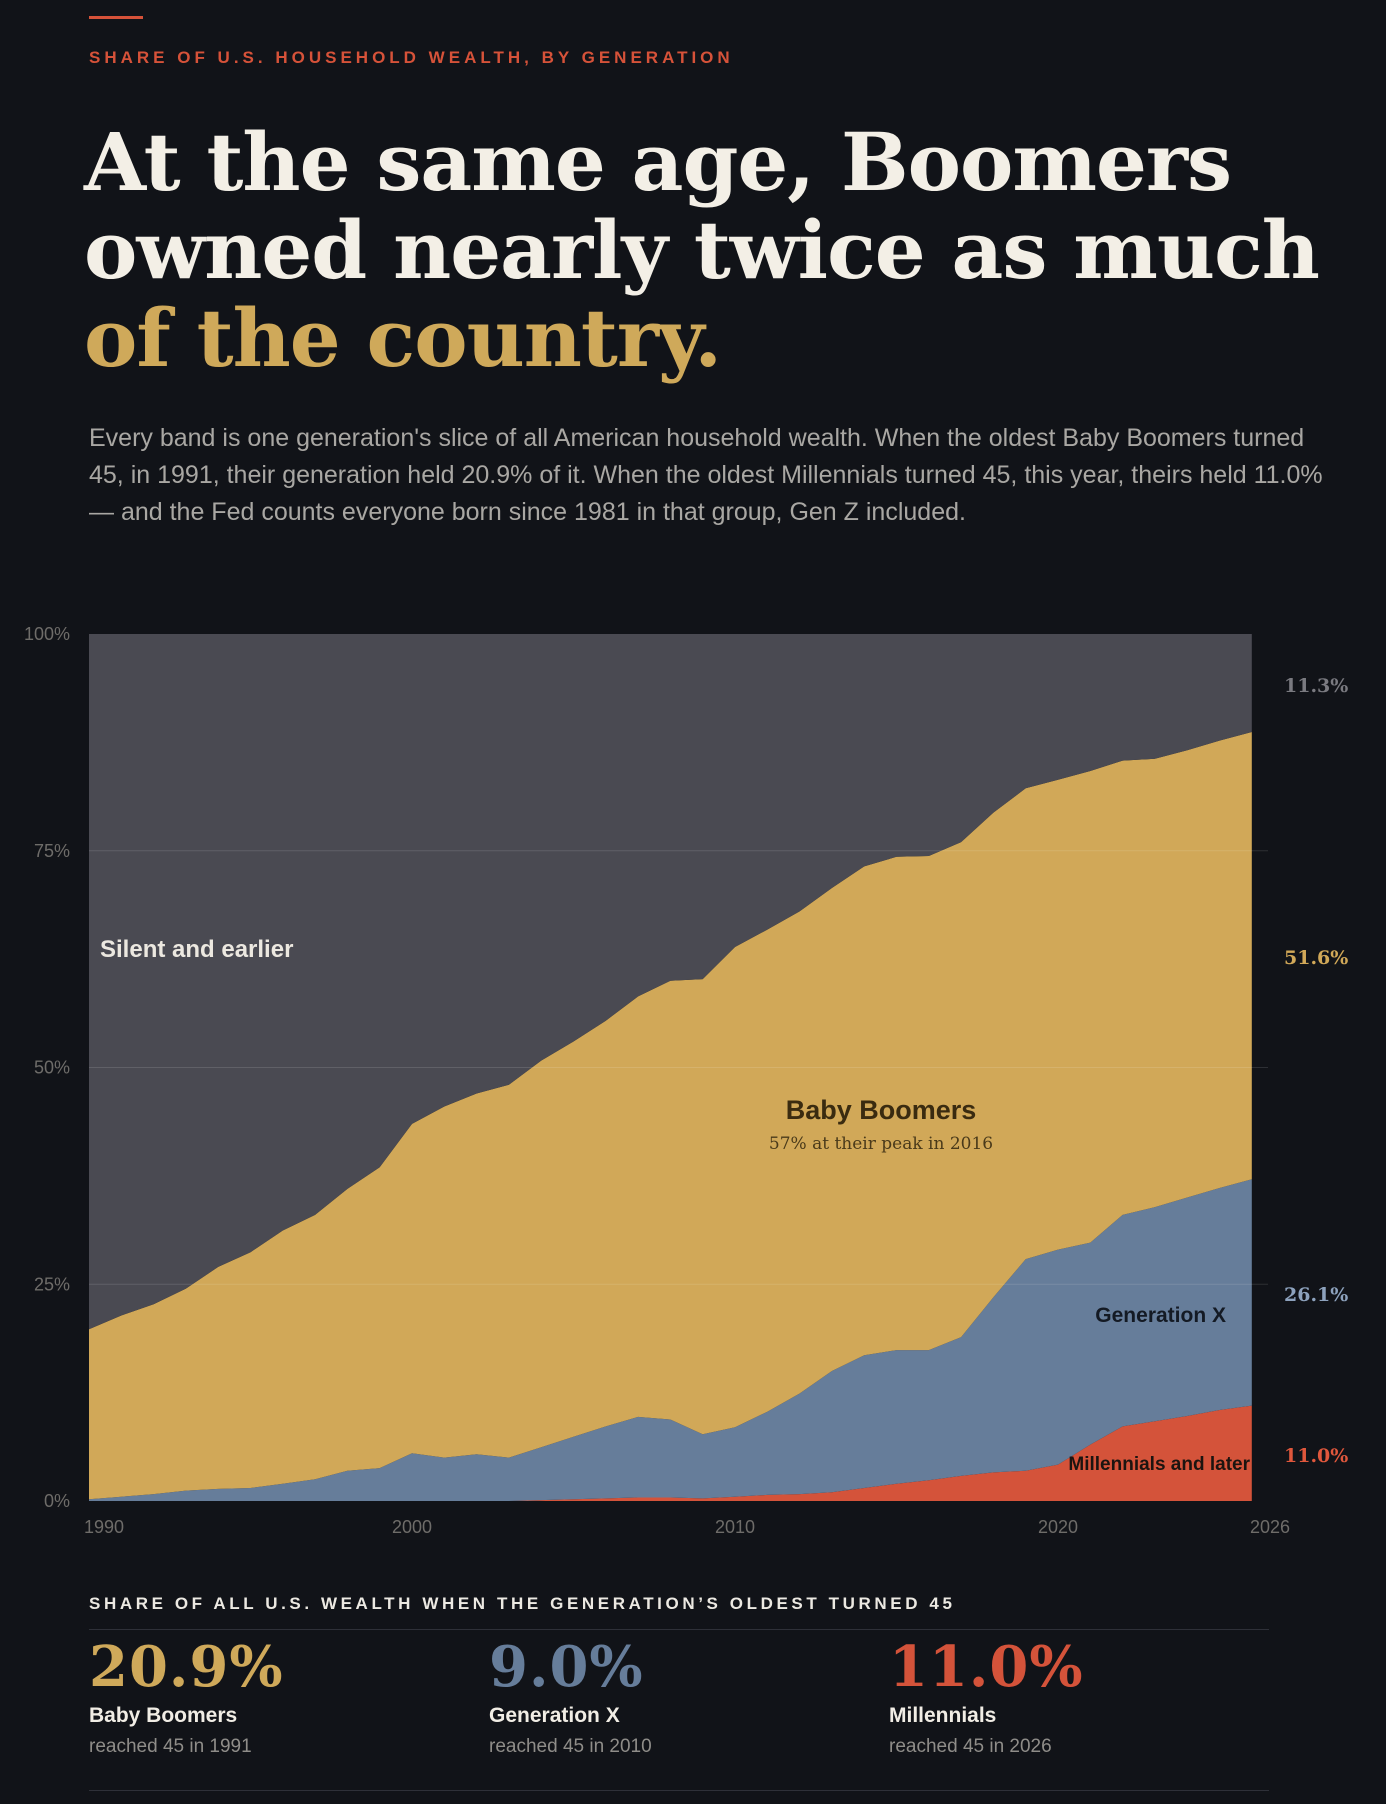 This screenshot has width=1386, height=1804. What do you see at coordinates (570, 1746) in the screenshot?
I see `stat-sub: reached 45 in 2010` at bounding box center [570, 1746].